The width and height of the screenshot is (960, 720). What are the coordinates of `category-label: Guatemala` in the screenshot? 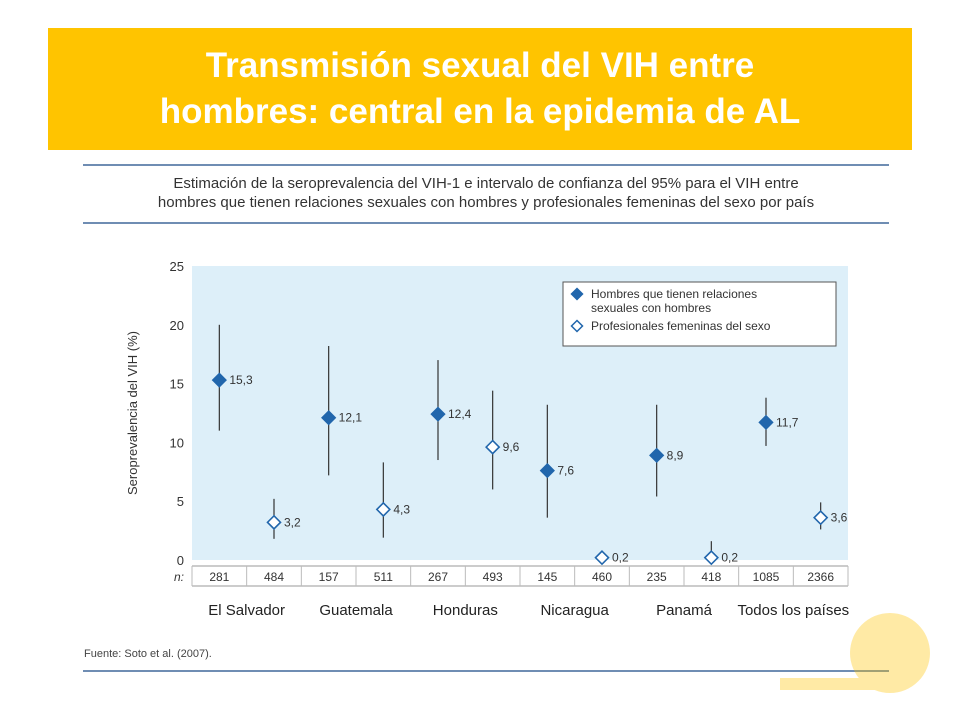 It's located at (356, 610).